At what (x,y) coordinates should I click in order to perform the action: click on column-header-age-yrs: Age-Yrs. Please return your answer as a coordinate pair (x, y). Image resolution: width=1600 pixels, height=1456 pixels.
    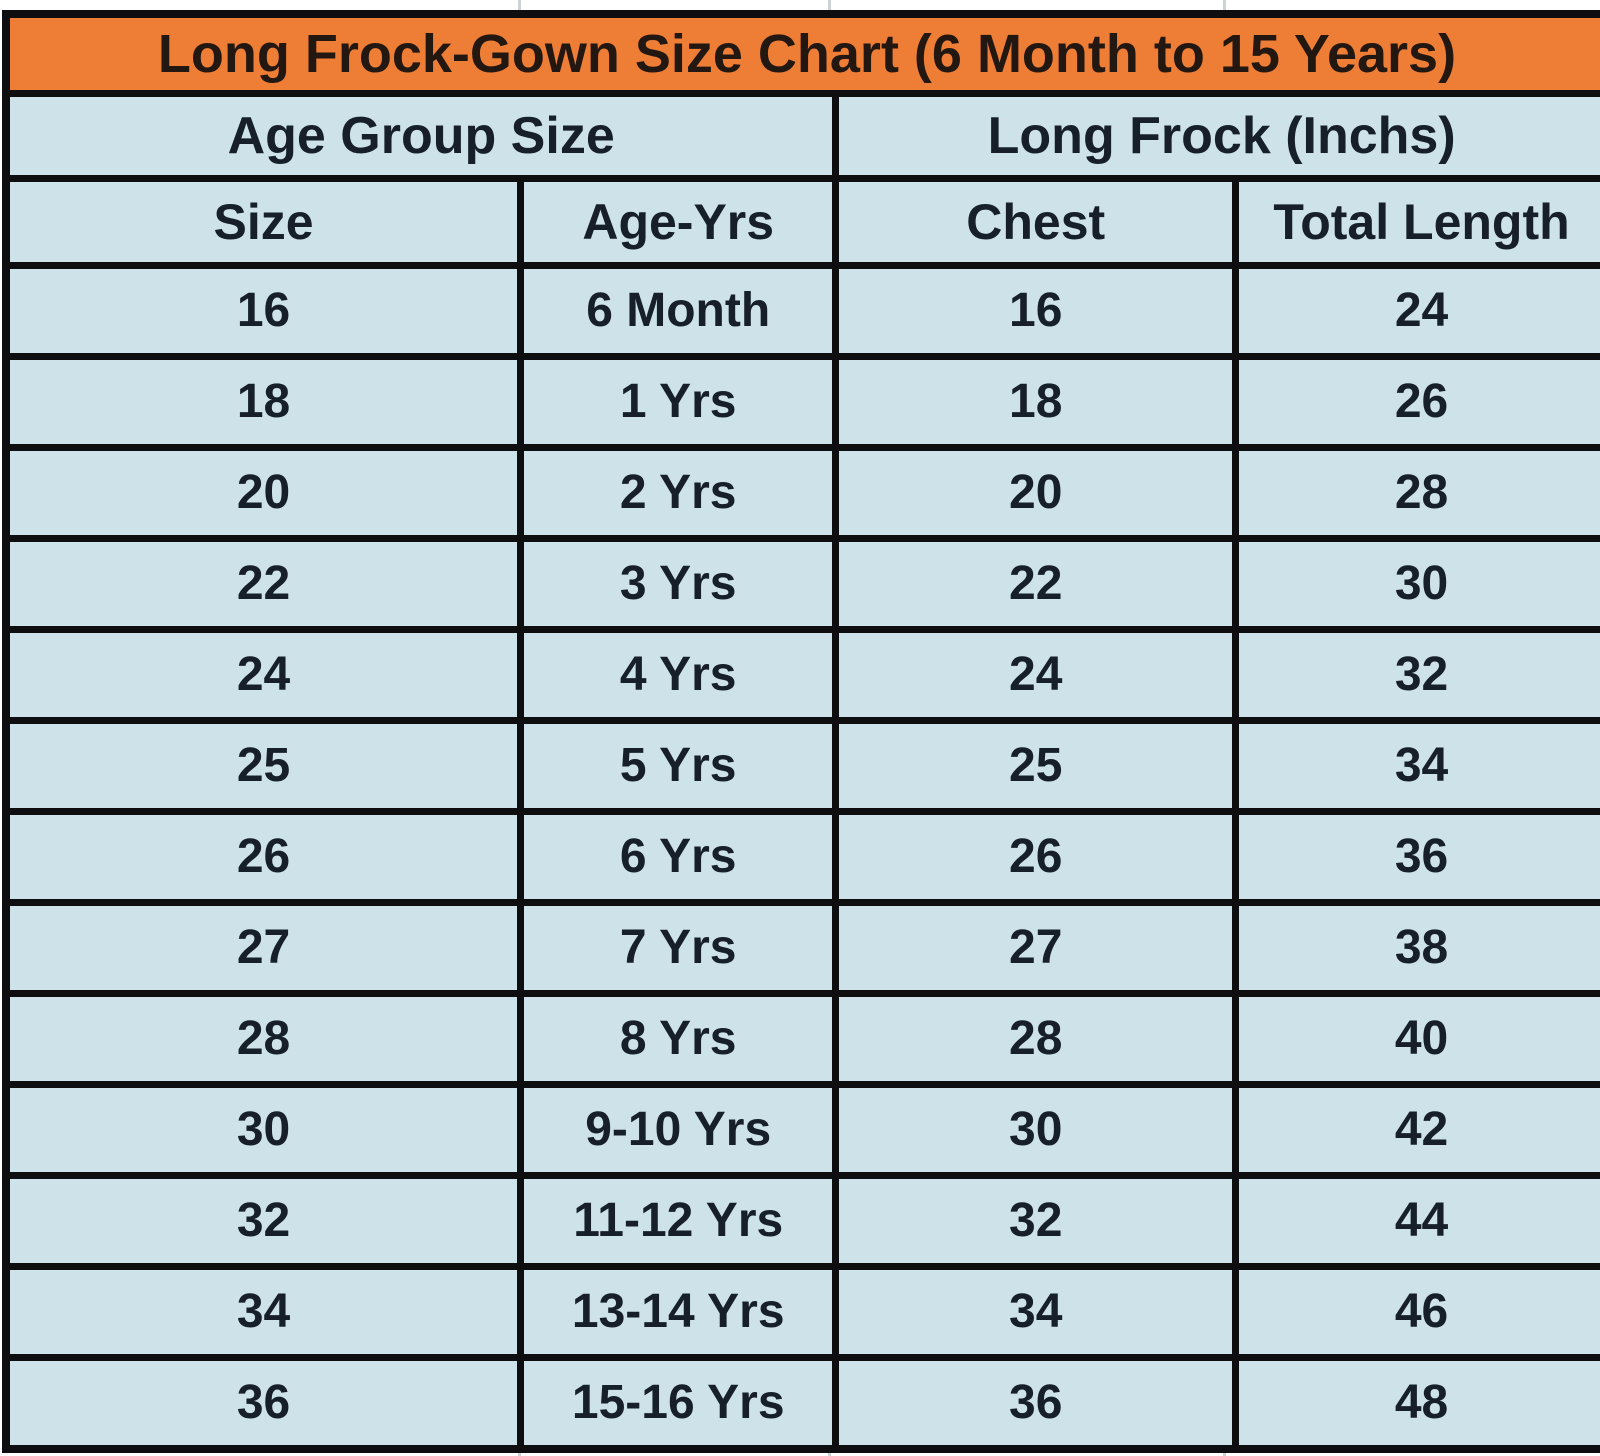
    Looking at the image, I should click on (678, 222).